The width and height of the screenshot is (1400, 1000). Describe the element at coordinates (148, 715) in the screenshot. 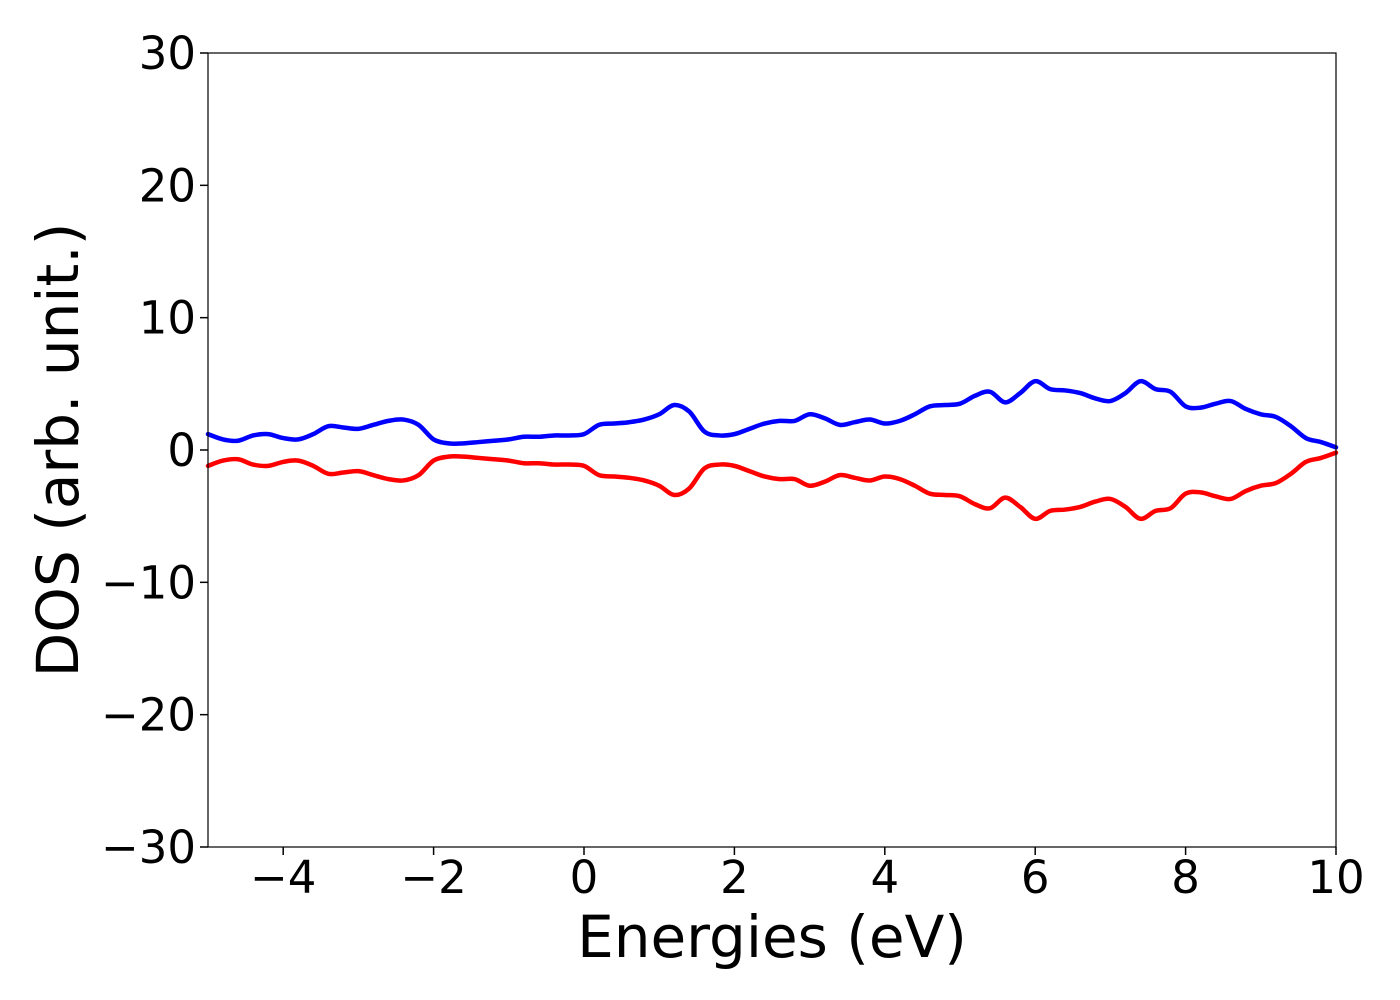

I see `y-tick-label: −20` at that location.